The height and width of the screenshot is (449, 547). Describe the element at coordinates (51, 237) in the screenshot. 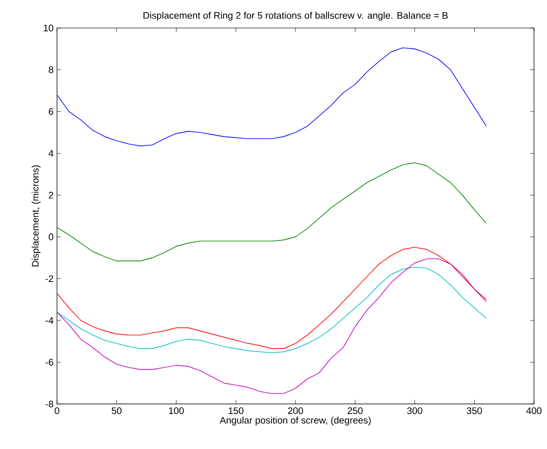

I see `y-tick-label: 0` at that location.